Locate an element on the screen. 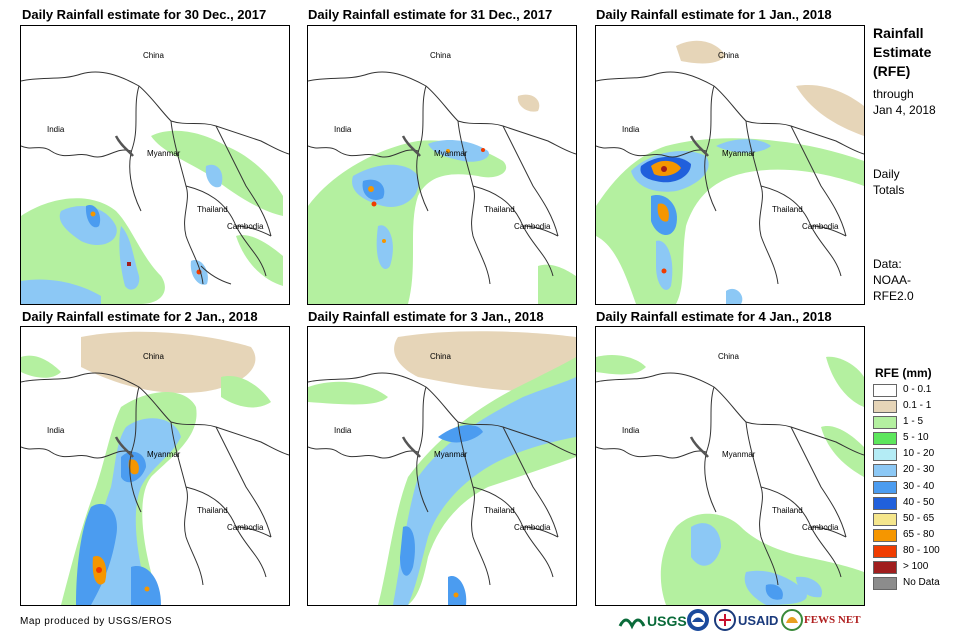 This screenshot has height=639, width=967. sidebar-title-line-3: (RFE) is located at coordinates (892, 71).